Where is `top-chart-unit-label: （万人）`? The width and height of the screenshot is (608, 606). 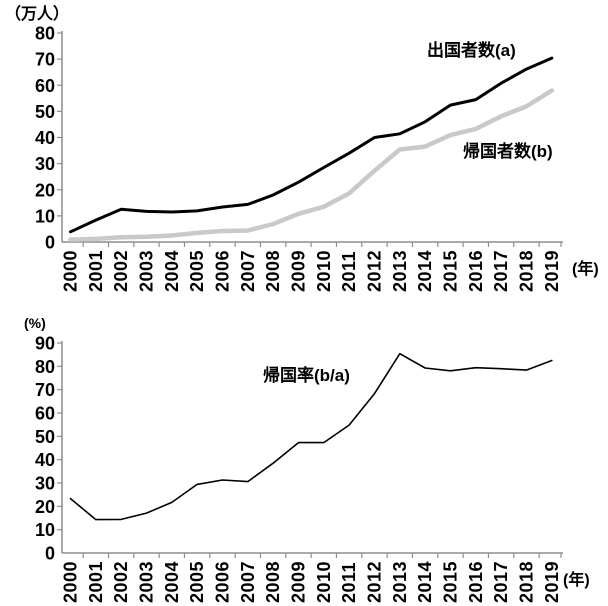
top-chart-unit-label: （万人） is located at coordinates (37, 14).